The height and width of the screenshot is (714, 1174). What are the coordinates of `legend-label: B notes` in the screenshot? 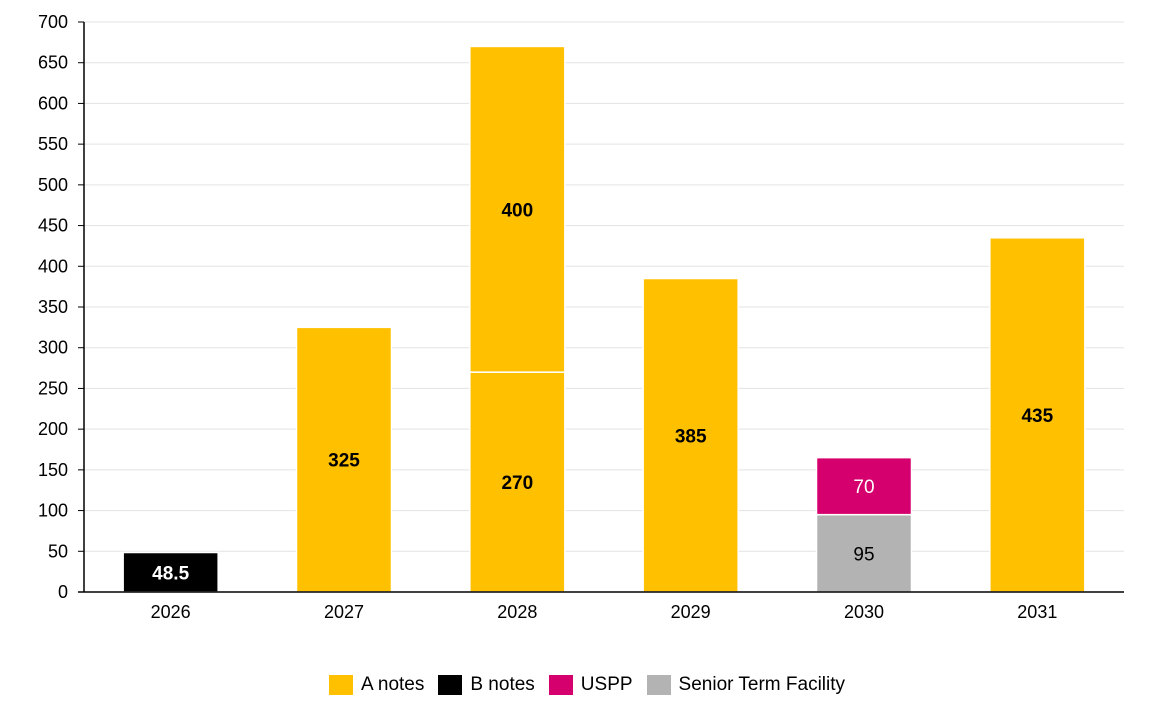 It's located at (502, 684).